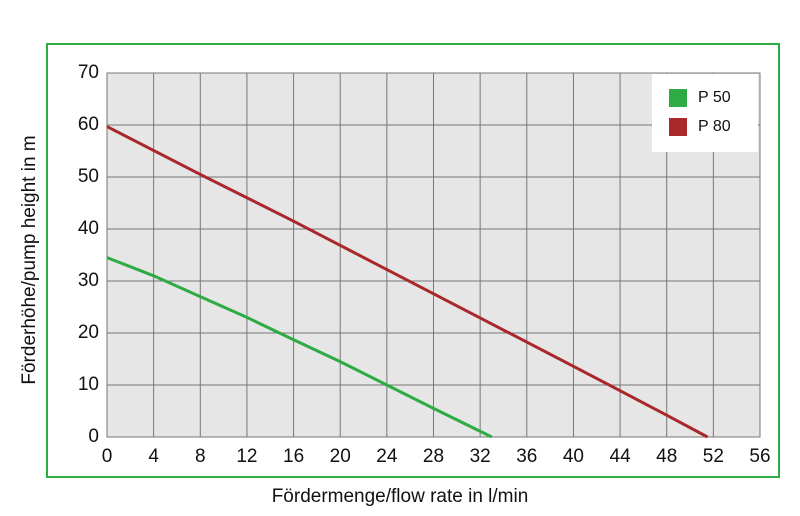 This screenshot has width=800, height=516. What do you see at coordinates (29, 259) in the screenshot?
I see `y-axis-label: Förderhöhe/pump height in m` at bounding box center [29, 259].